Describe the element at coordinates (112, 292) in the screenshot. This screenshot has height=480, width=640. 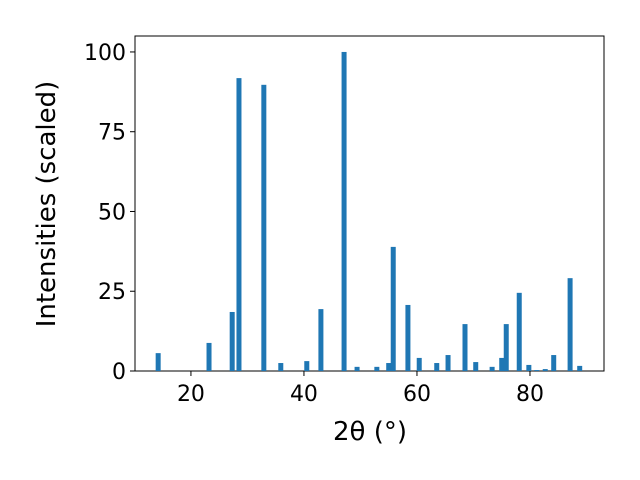
I see `y-tick-label: 25` at that location.